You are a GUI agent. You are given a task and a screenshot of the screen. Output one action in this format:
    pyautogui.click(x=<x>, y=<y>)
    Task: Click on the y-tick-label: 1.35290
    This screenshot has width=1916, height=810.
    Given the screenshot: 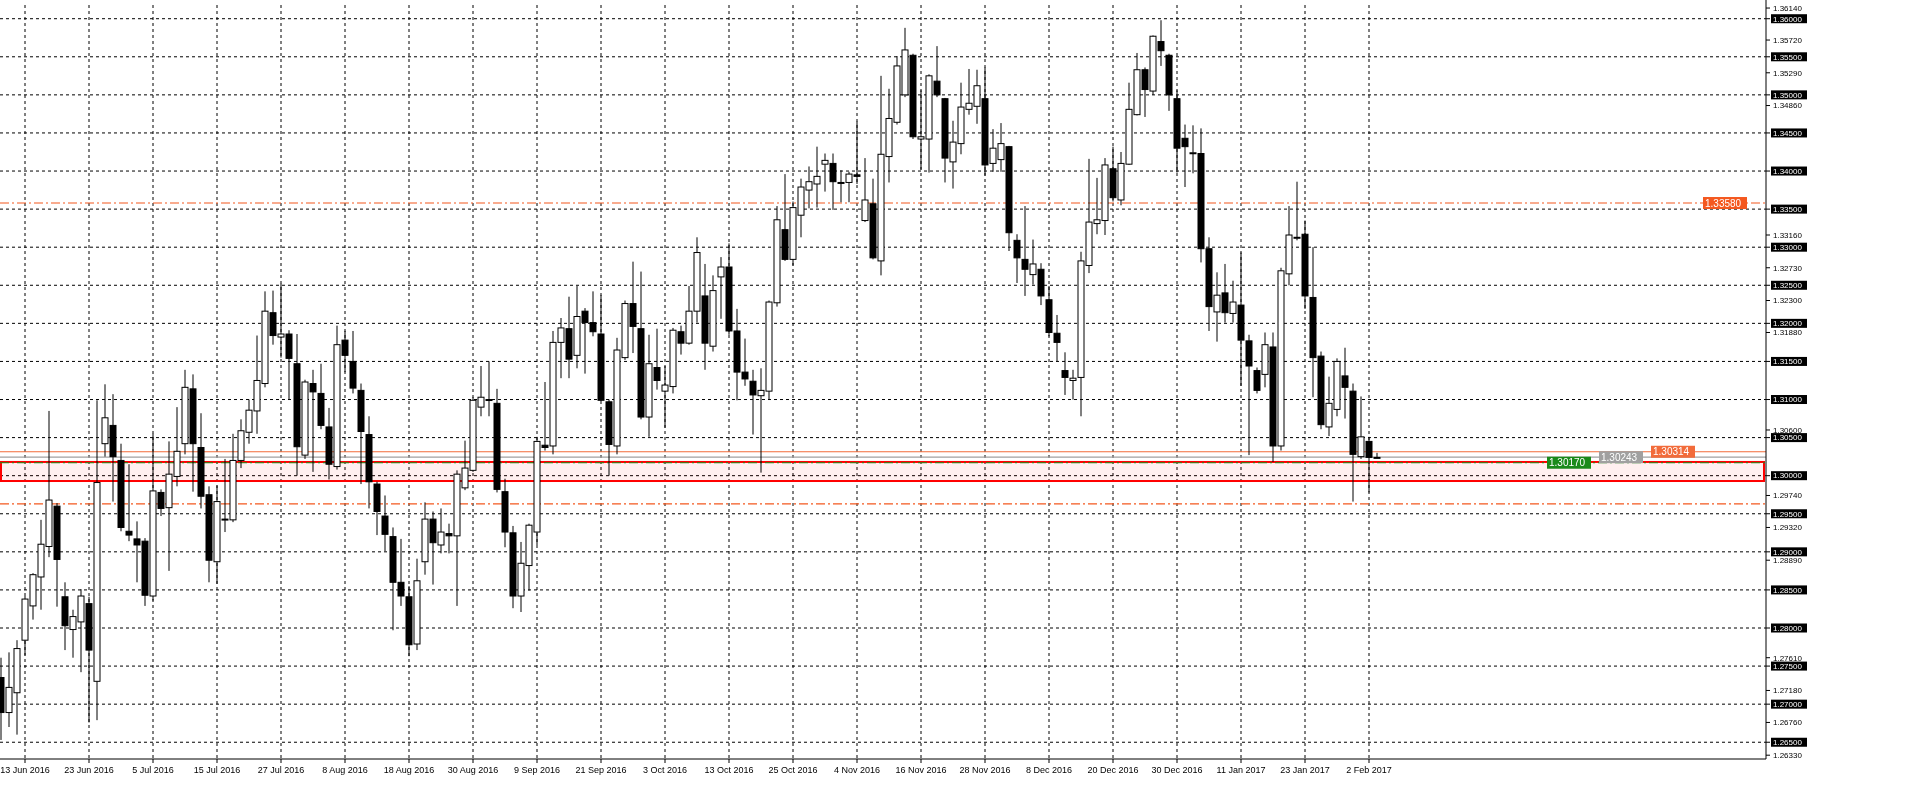 What is the action you would take?
    pyautogui.click(x=1788, y=73)
    